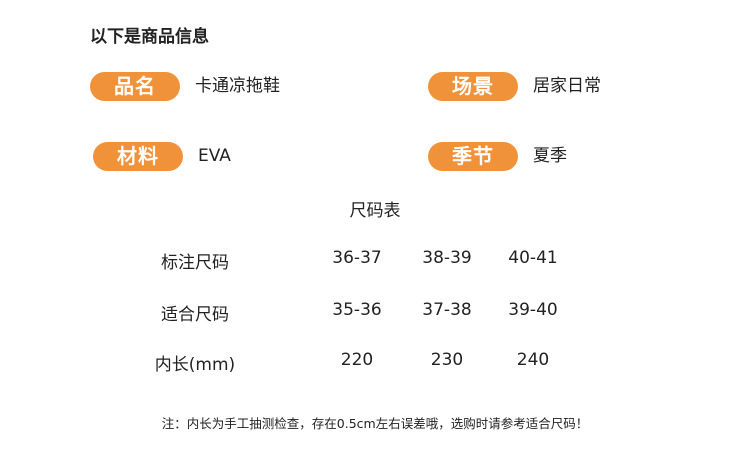  Describe the element at coordinates (533, 310) in the screenshot. I see `table-cell: 39-40` at that location.